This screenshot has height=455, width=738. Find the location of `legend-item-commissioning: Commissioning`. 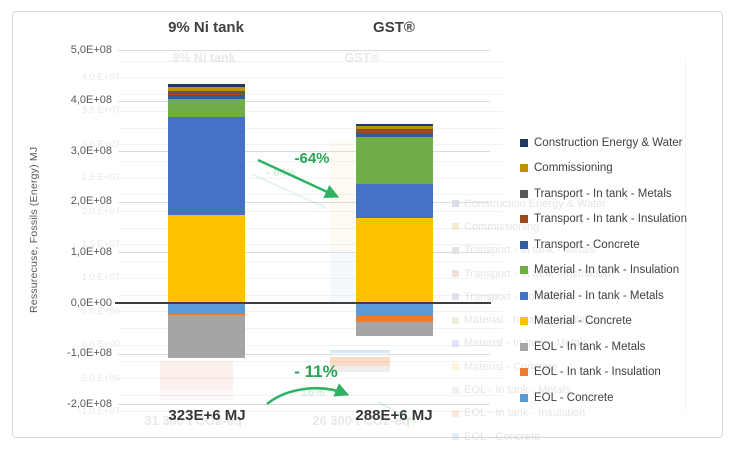

legend-item-commissioning: Commissioning is located at coordinates (603, 169).